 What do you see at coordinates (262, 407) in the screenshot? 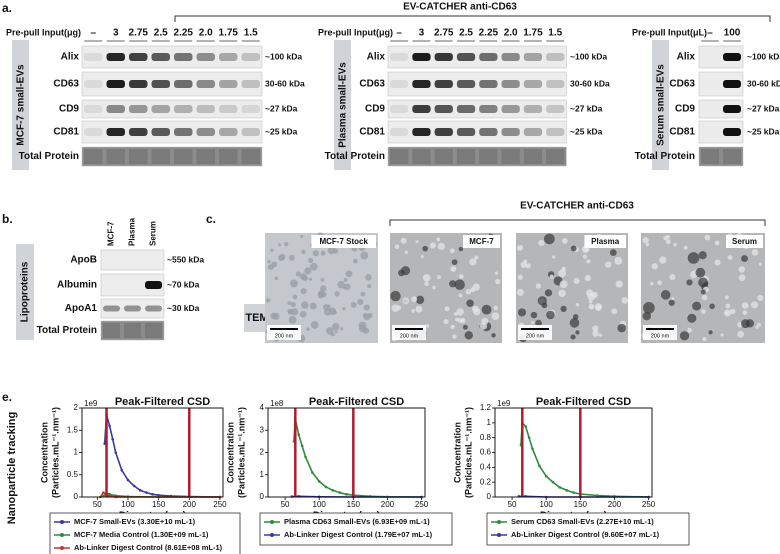
I see `y-tick-label: 4` at bounding box center [262, 407].